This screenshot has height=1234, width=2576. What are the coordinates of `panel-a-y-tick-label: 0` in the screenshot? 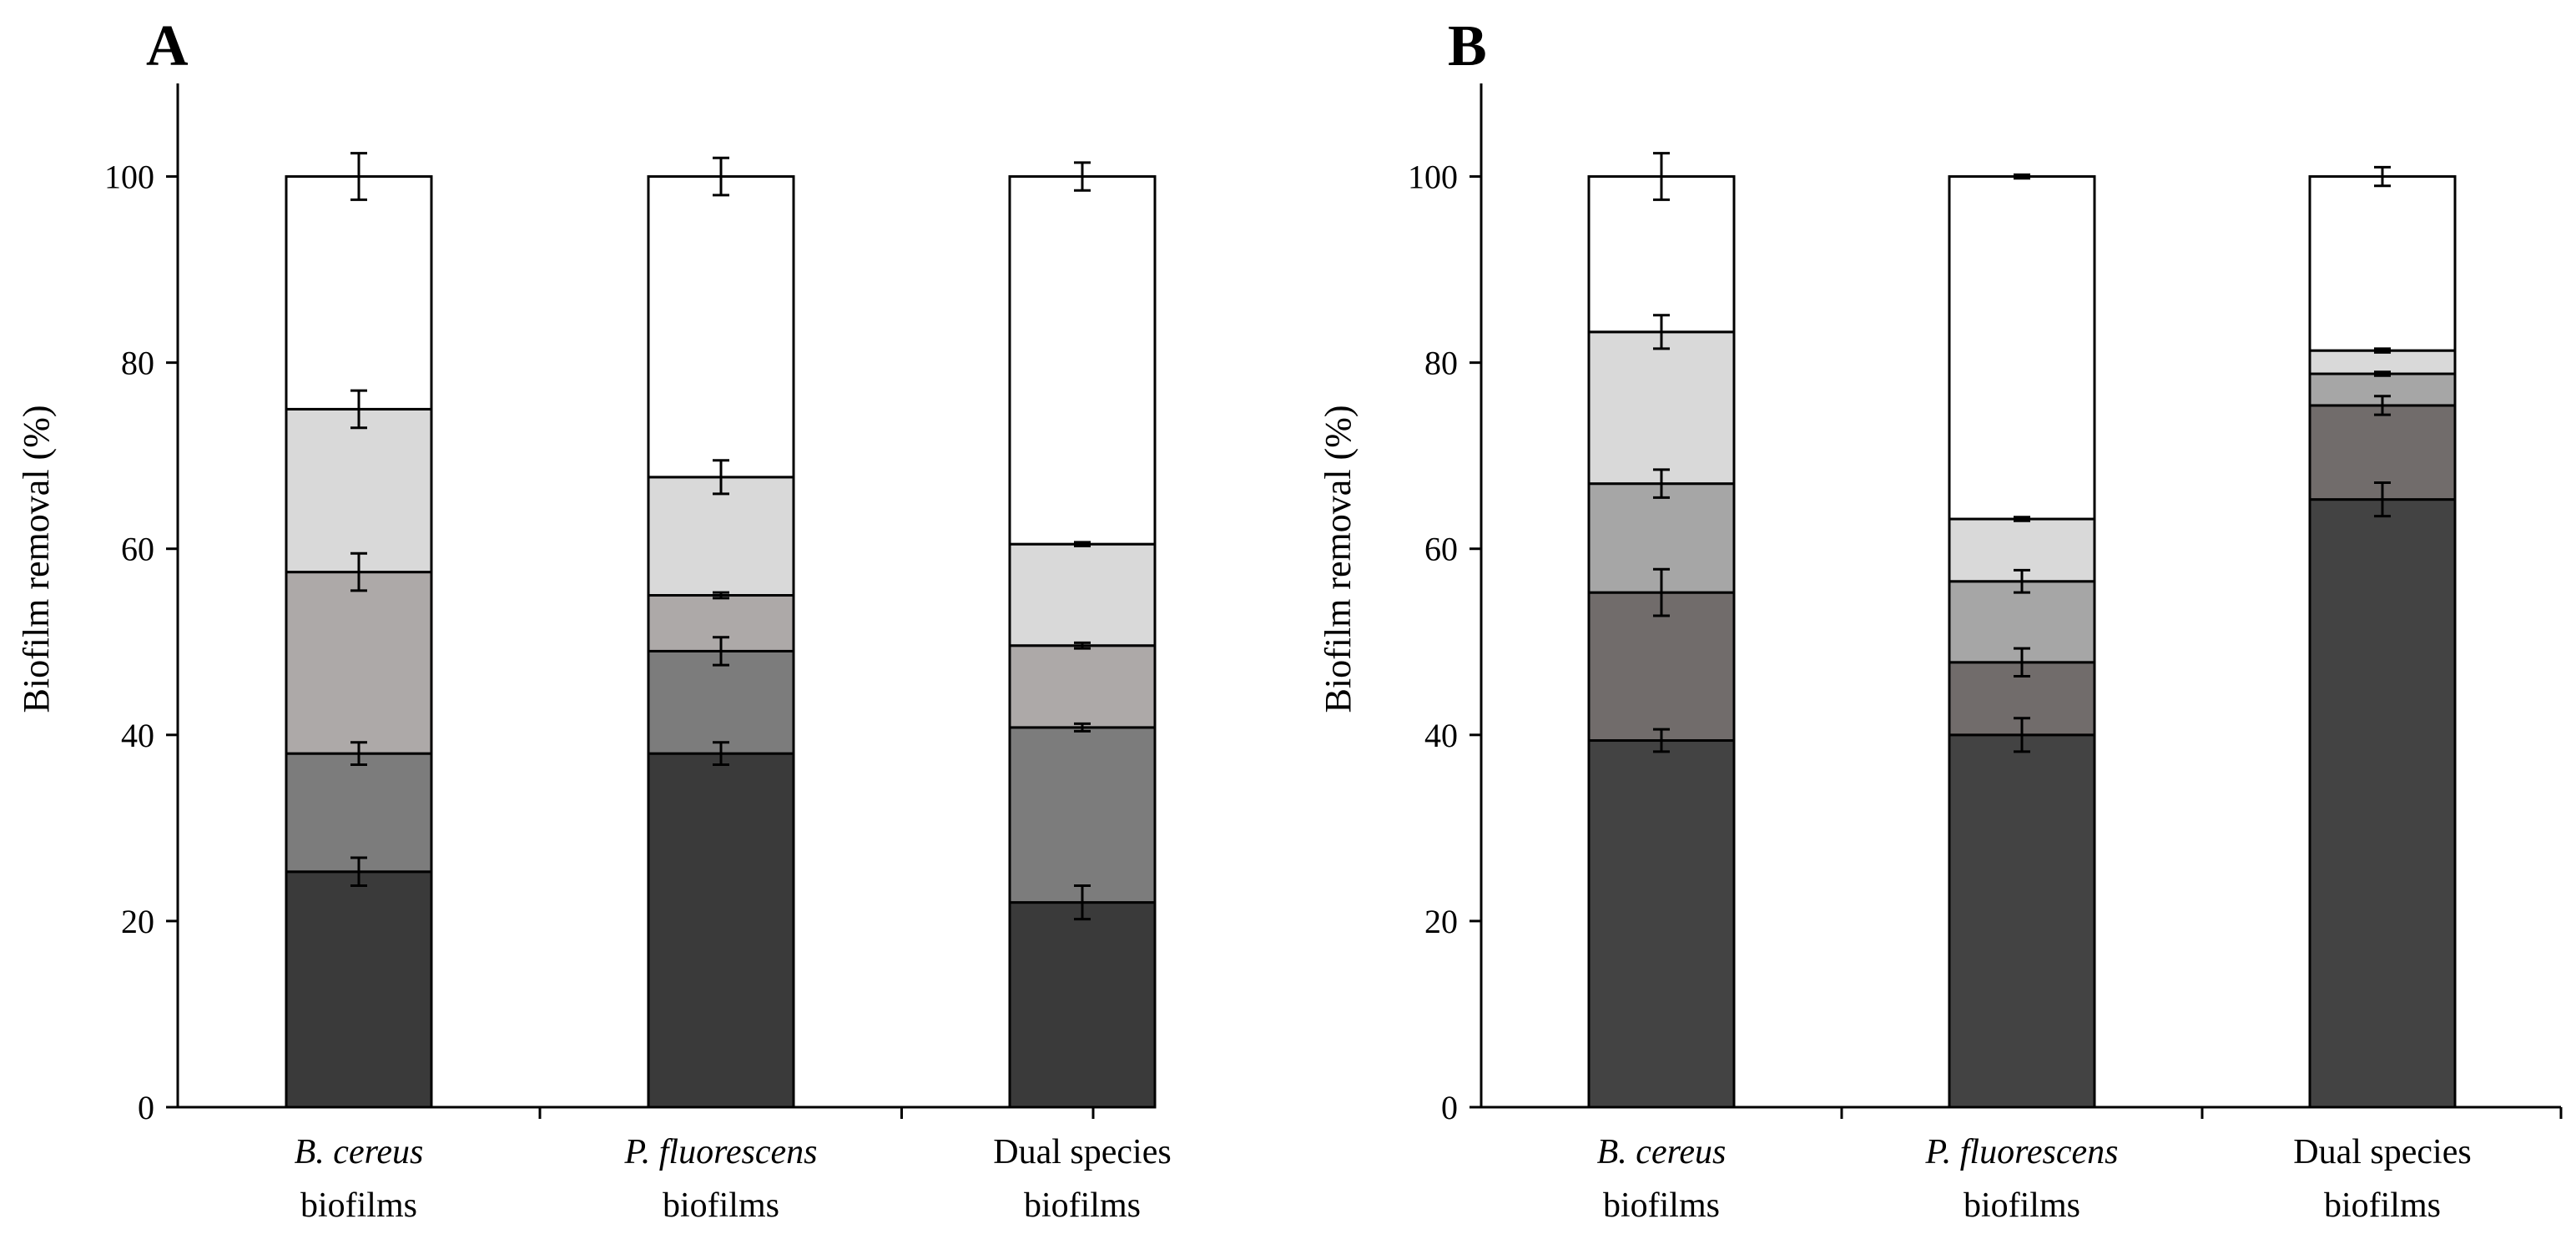 It's located at (146, 1107).